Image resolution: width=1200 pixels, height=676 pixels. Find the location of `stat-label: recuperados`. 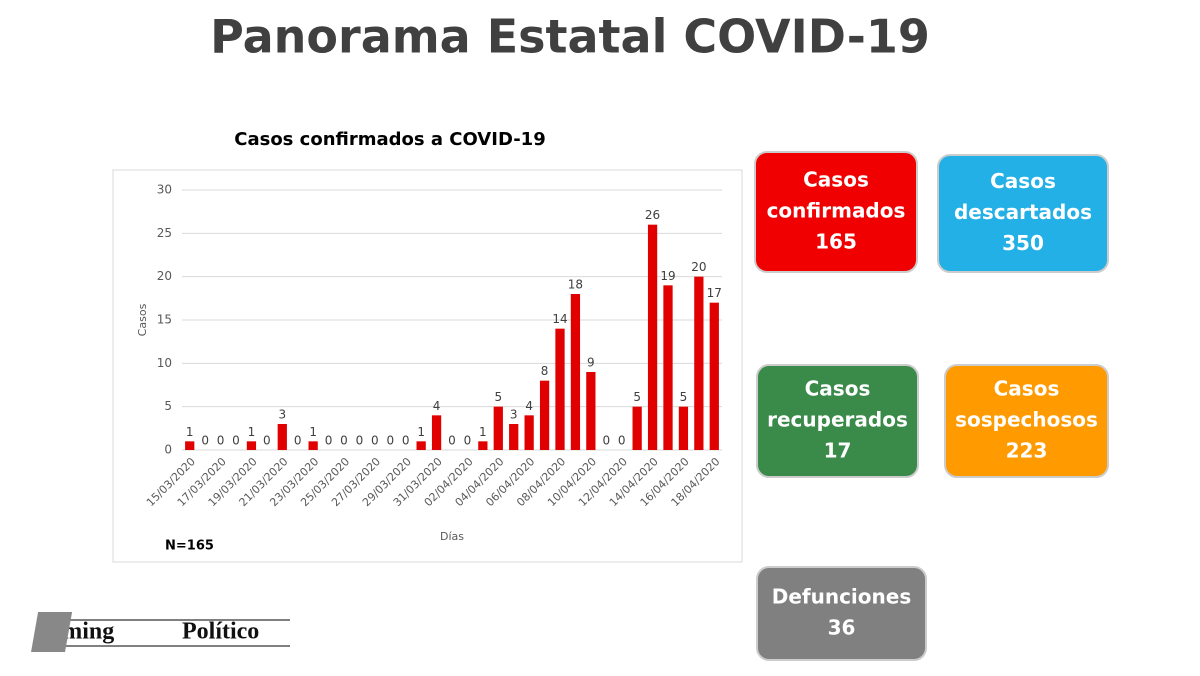

stat-label: recuperados is located at coordinates (837, 420).